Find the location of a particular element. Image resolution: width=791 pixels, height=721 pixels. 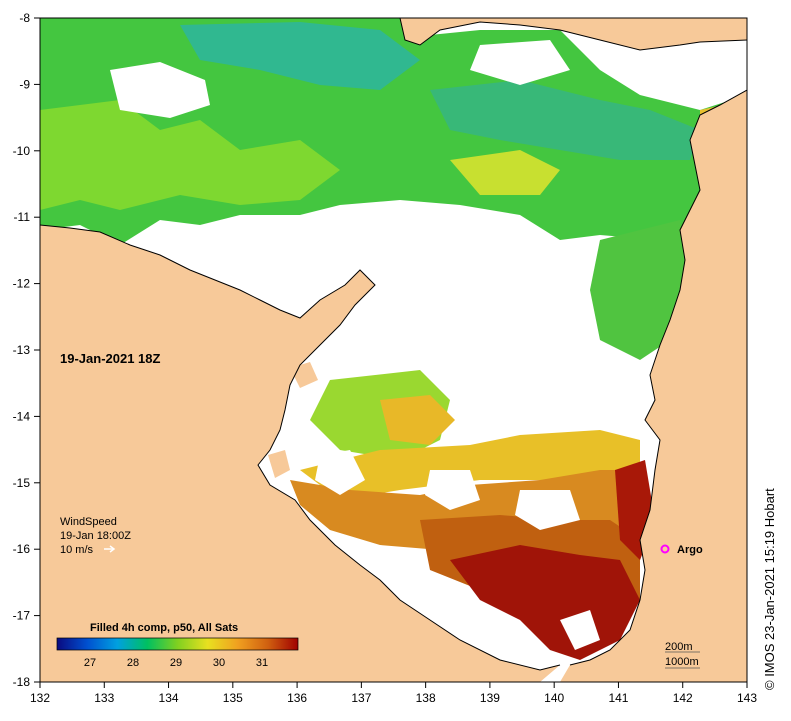

x-tick-label: 132 is located at coordinates (40, 698).